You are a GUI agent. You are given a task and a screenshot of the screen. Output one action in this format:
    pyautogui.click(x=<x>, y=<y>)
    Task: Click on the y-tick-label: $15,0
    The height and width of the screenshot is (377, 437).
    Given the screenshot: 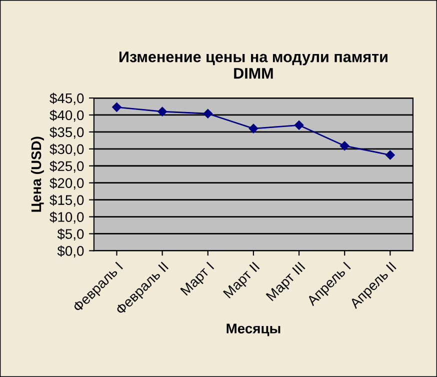 What is the action you would take?
    pyautogui.click(x=67, y=200)
    